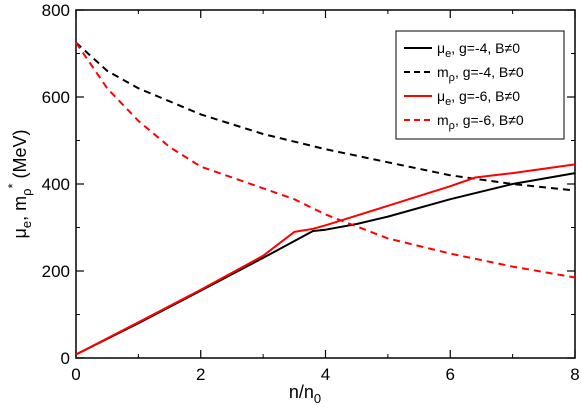 The height and width of the screenshot is (408, 581). I want to click on y-tick-label: 600, so click(56, 97).